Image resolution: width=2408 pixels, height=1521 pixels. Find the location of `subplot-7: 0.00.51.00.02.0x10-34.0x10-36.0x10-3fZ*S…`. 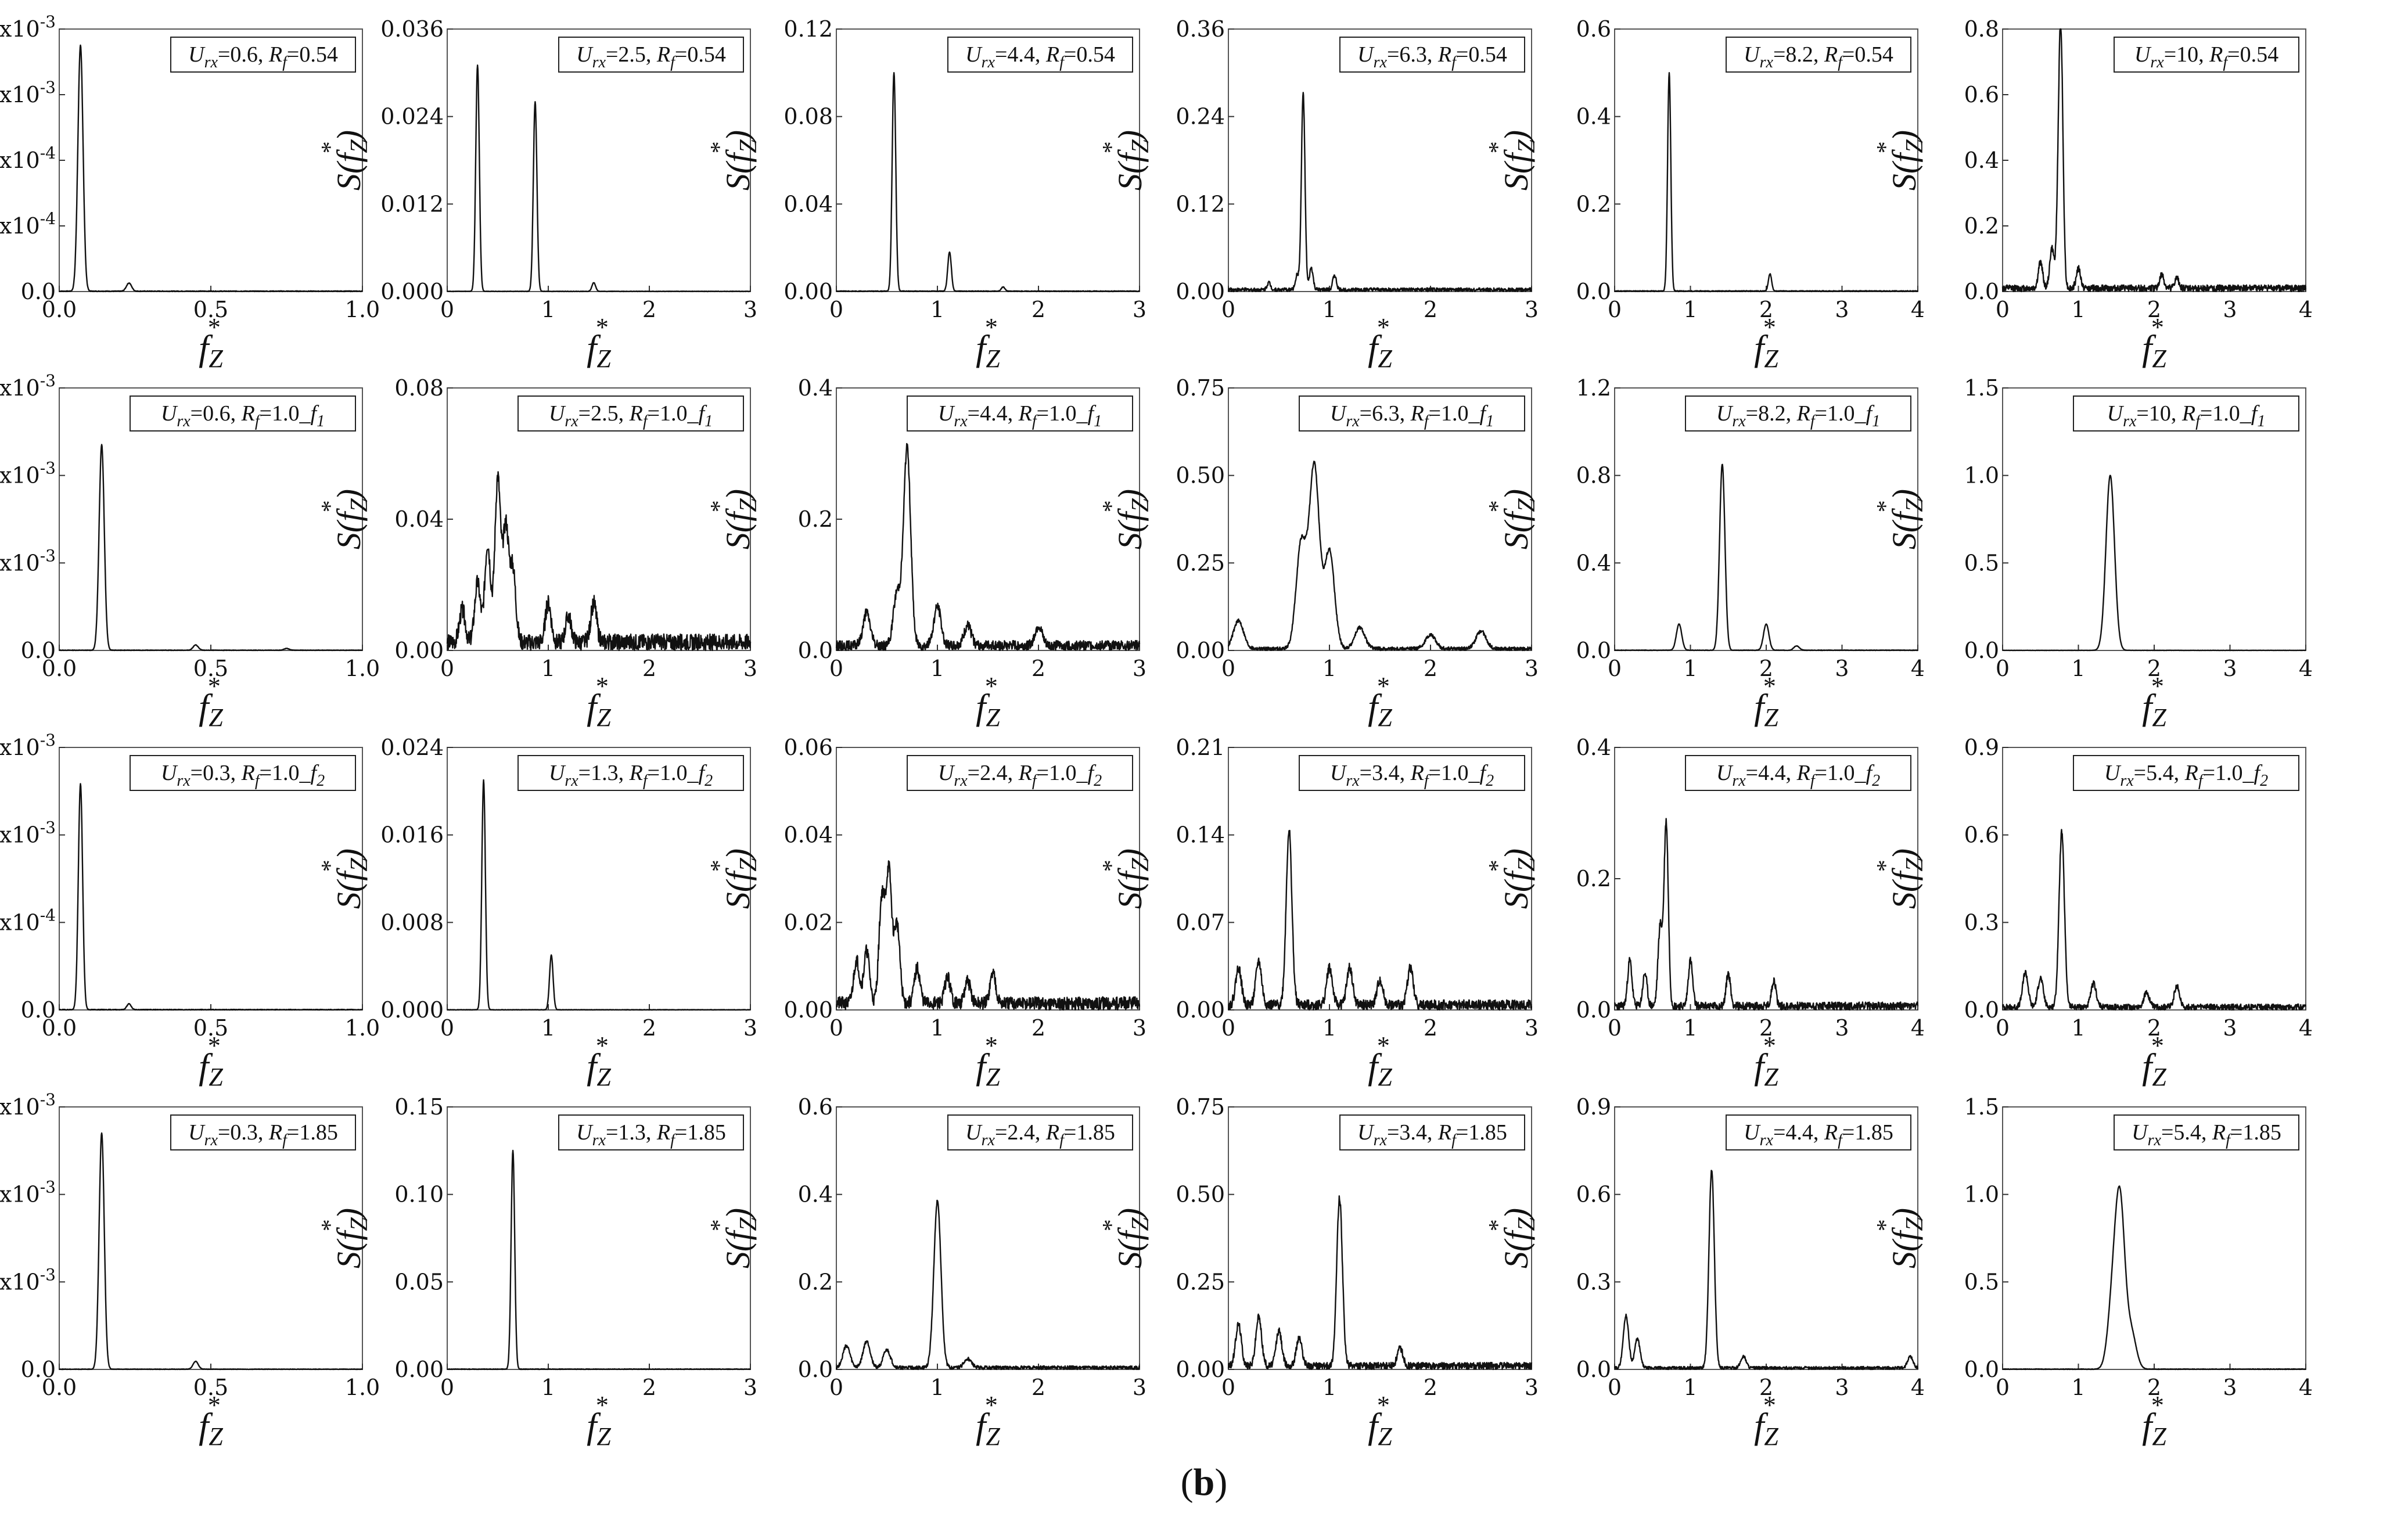

subplot-7: 0.00.51.00.02.0x10-34.0x10-36.0x10-3fZ*S… is located at coordinates (190, 551).